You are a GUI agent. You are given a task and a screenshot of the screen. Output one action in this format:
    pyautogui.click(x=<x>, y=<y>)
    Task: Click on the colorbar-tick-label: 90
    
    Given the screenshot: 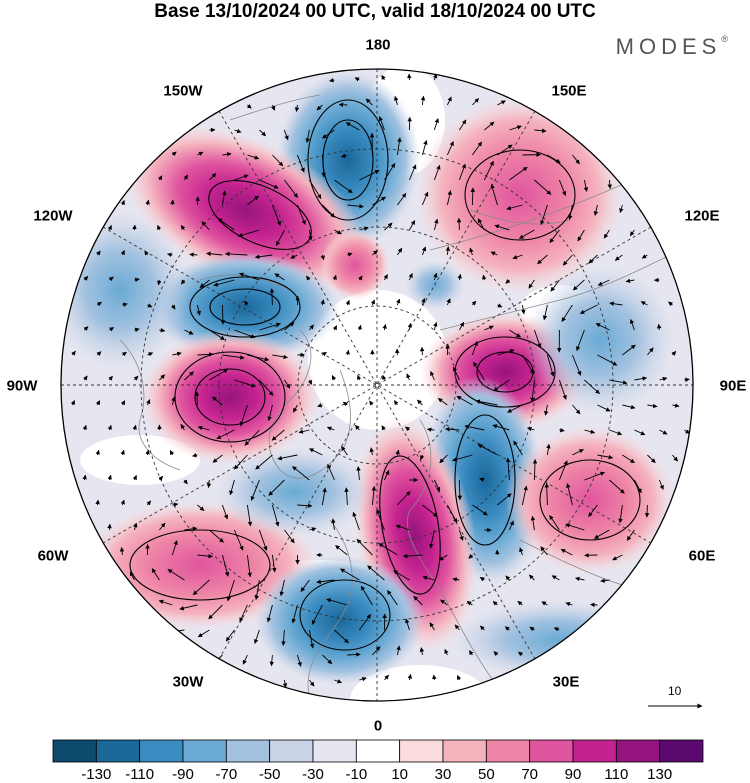 What is the action you would take?
    pyautogui.click(x=573, y=774)
    